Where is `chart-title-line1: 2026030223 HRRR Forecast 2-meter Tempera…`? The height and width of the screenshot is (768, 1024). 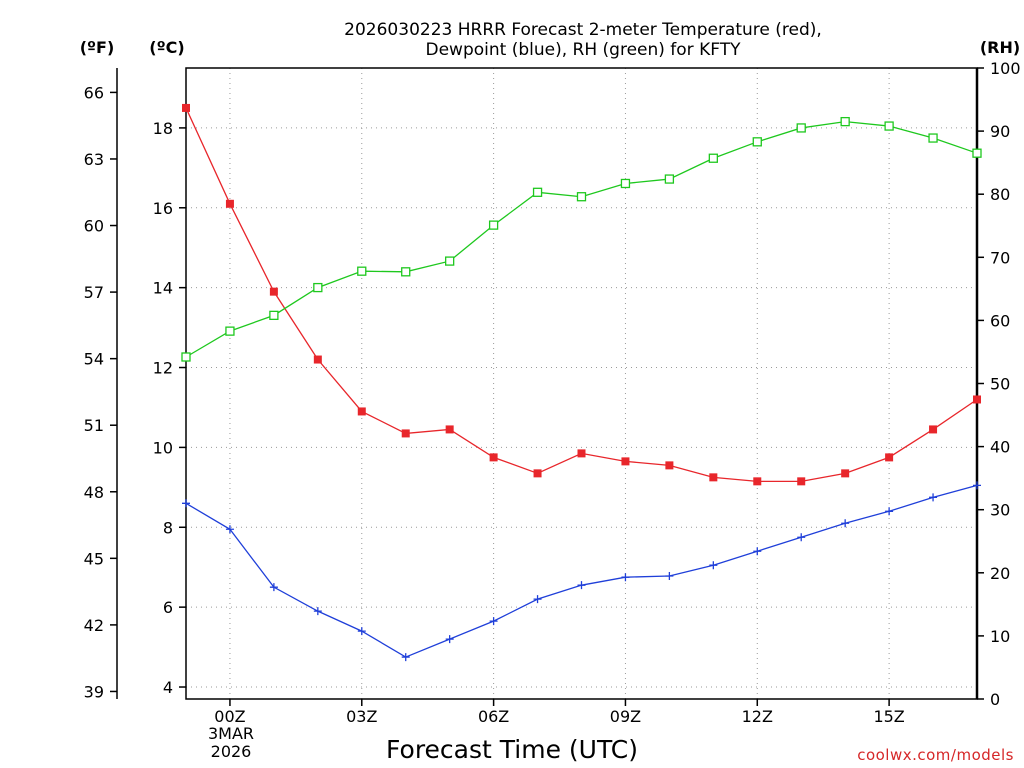 chart-title-line1: 2026030223 HRRR Forecast 2-meter Tempera… is located at coordinates (583, 30).